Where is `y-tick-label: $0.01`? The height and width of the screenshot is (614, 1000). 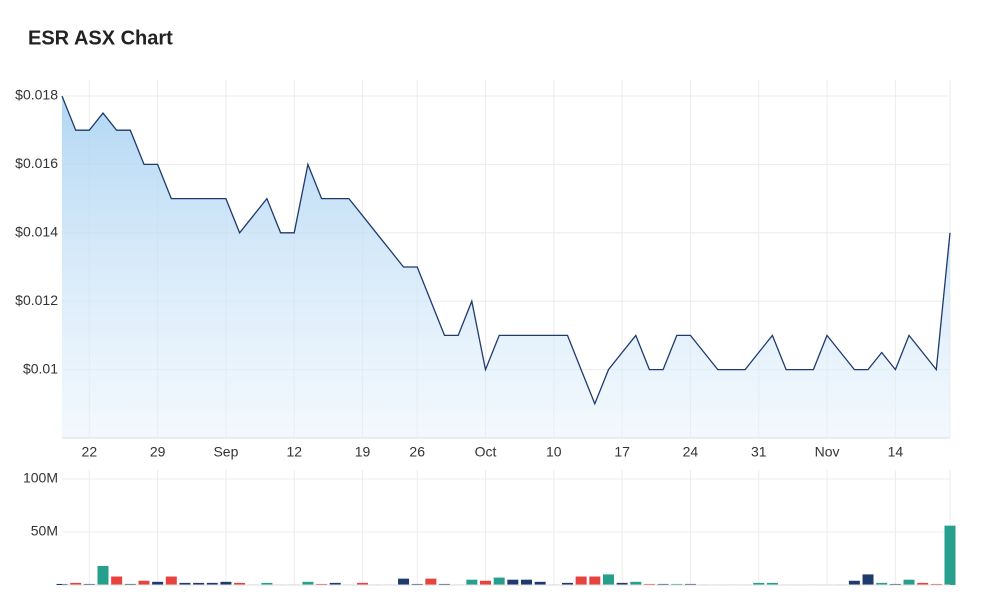 y-tick-label: $0.01 is located at coordinates (40, 368).